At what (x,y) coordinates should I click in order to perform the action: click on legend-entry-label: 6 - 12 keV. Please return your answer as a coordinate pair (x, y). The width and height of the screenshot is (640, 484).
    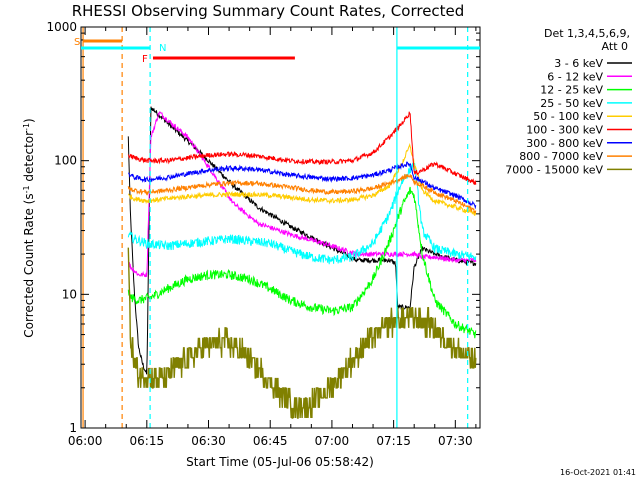
    Looking at the image, I should click on (575, 76).